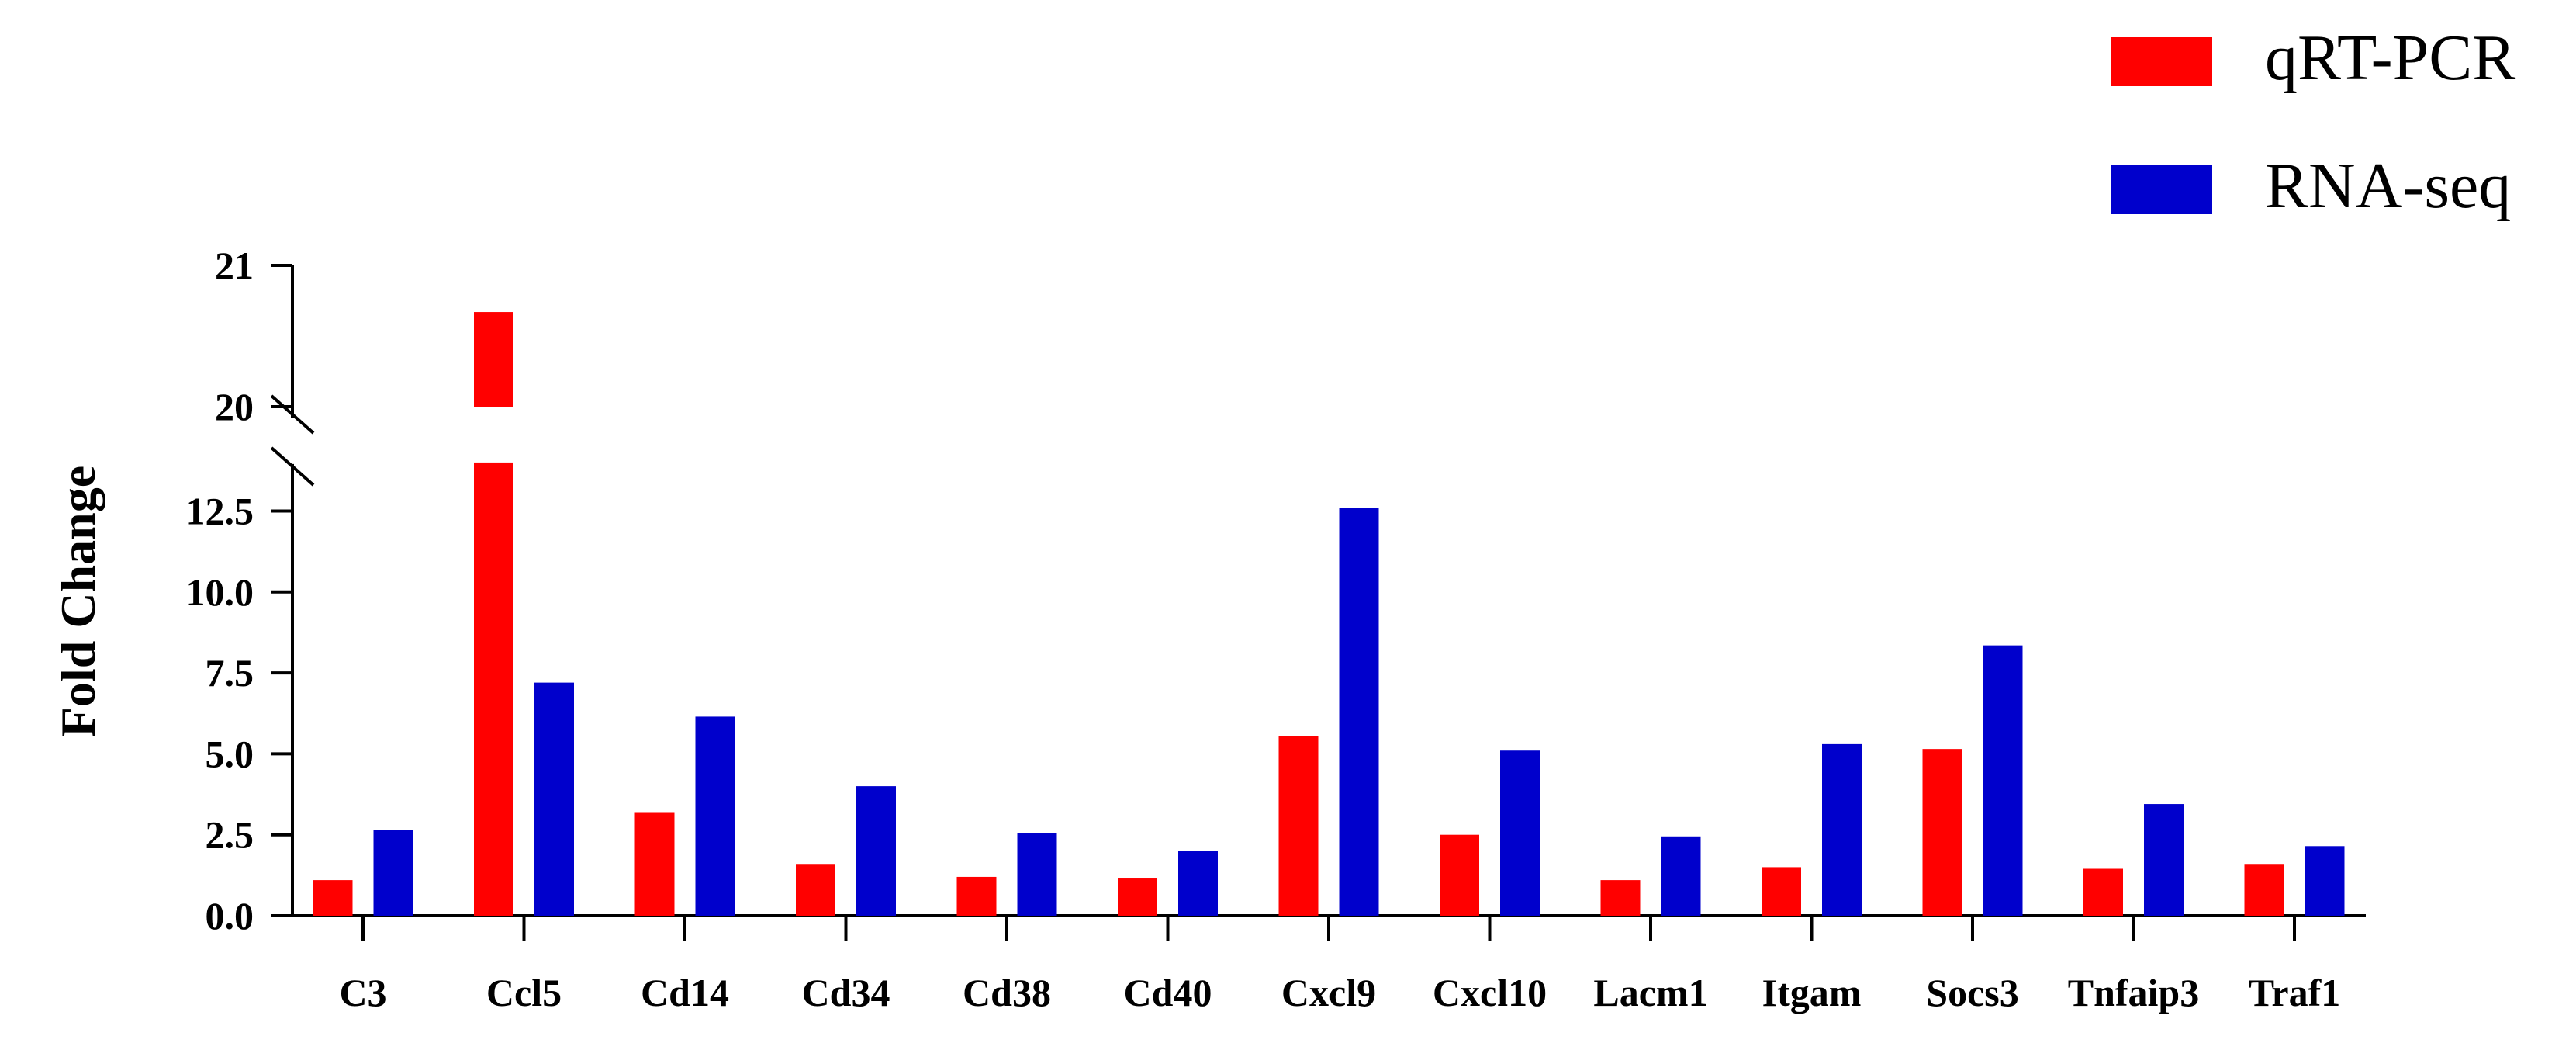  What do you see at coordinates (2164, 860) in the screenshot?
I see `bar-rnaseq-tnfaip3` at bounding box center [2164, 860].